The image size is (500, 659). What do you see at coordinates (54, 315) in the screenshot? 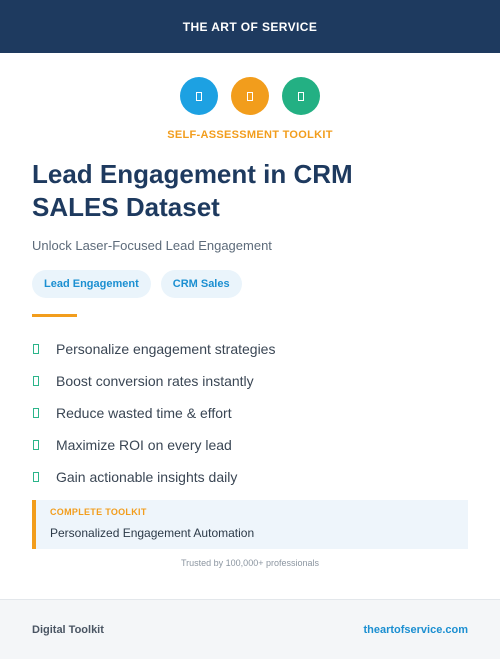
I see `accent-divider` at bounding box center [54, 315].